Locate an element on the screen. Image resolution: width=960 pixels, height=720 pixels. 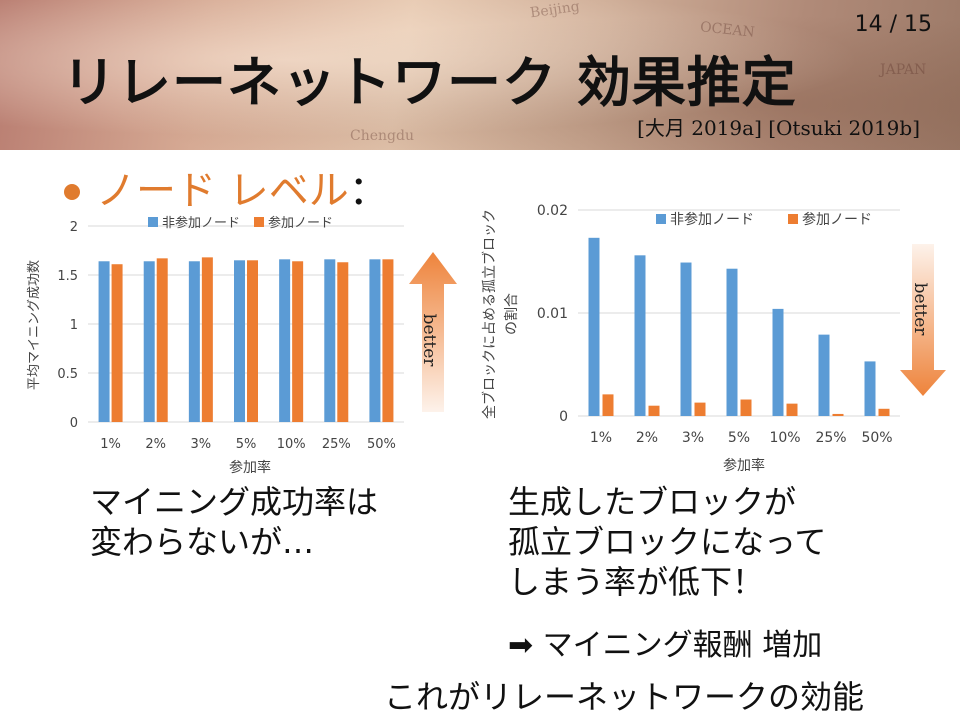
left-caption-line: マイニング成功率は is located at coordinates (234, 502).